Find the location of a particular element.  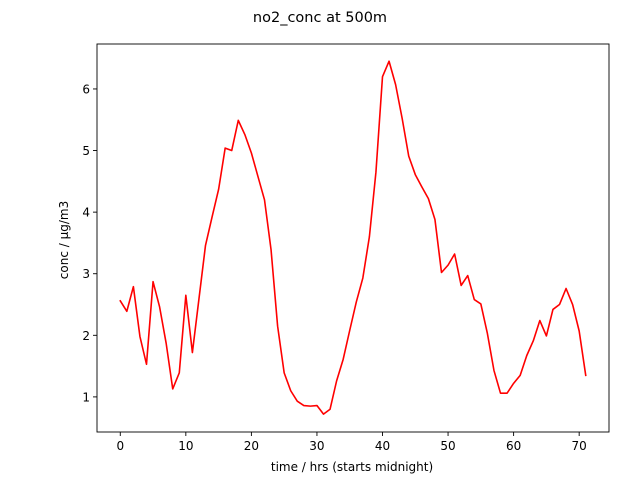

y-tick-label: 5 is located at coordinates (86, 151).